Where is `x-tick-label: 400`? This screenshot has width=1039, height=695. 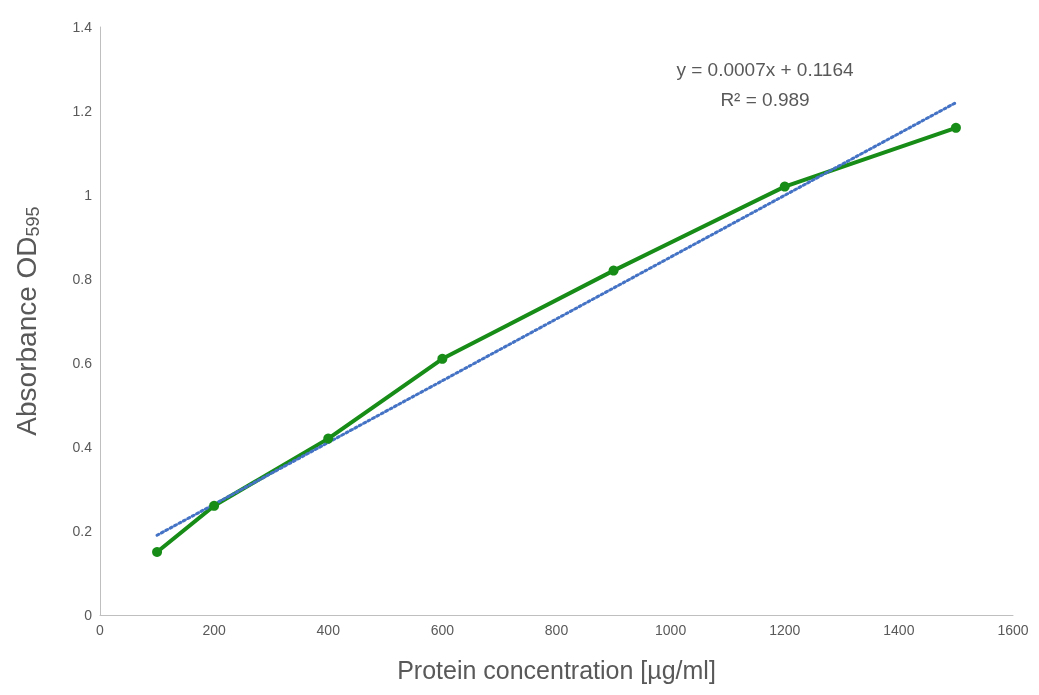 x-tick-label: 400 is located at coordinates (328, 630).